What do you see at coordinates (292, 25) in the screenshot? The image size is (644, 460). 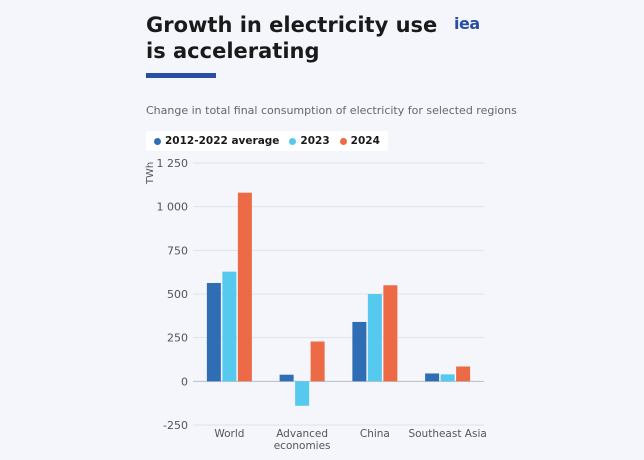 I see `chart-title-line-1: Growth in electricity use` at bounding box center [292, 25].